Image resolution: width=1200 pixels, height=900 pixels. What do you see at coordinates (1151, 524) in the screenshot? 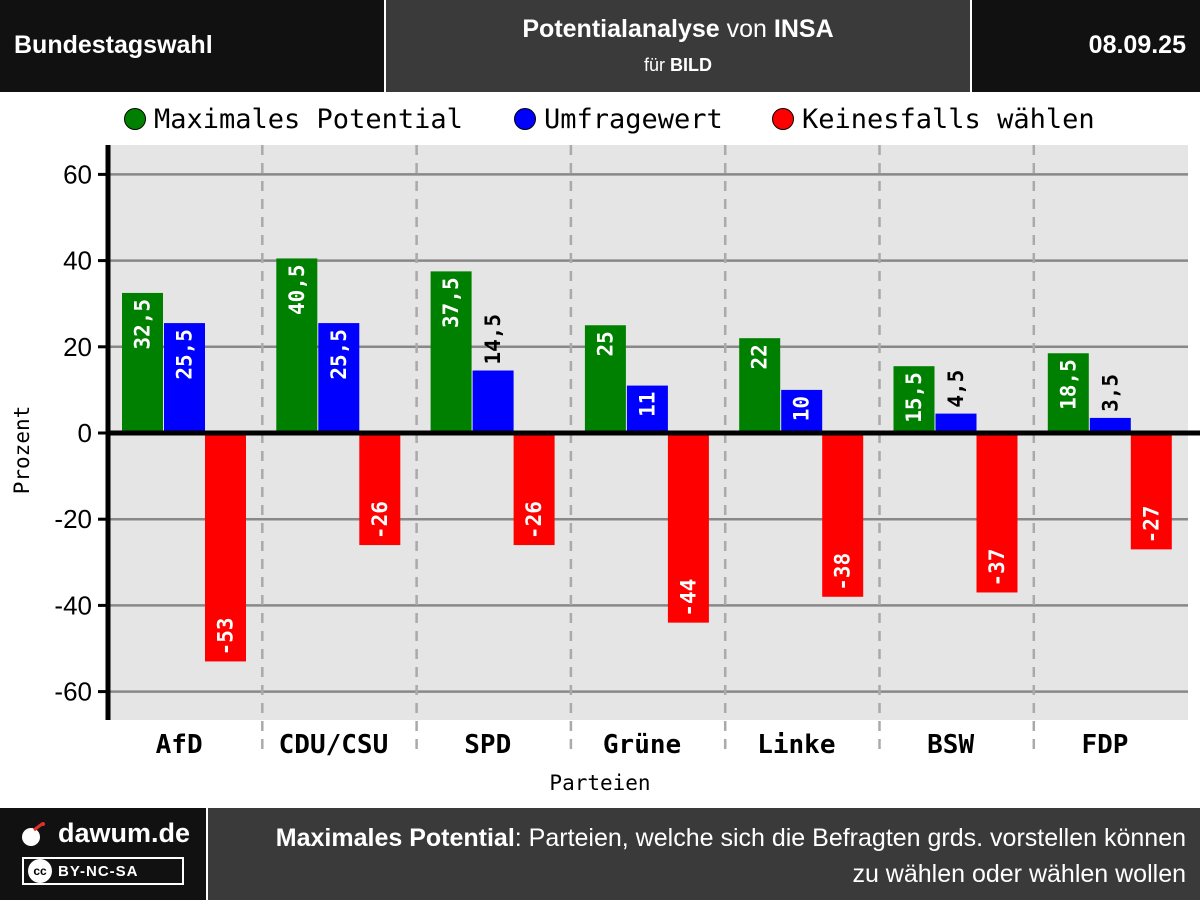
I see `data-label: -27` at bounding box center [1151, 524].